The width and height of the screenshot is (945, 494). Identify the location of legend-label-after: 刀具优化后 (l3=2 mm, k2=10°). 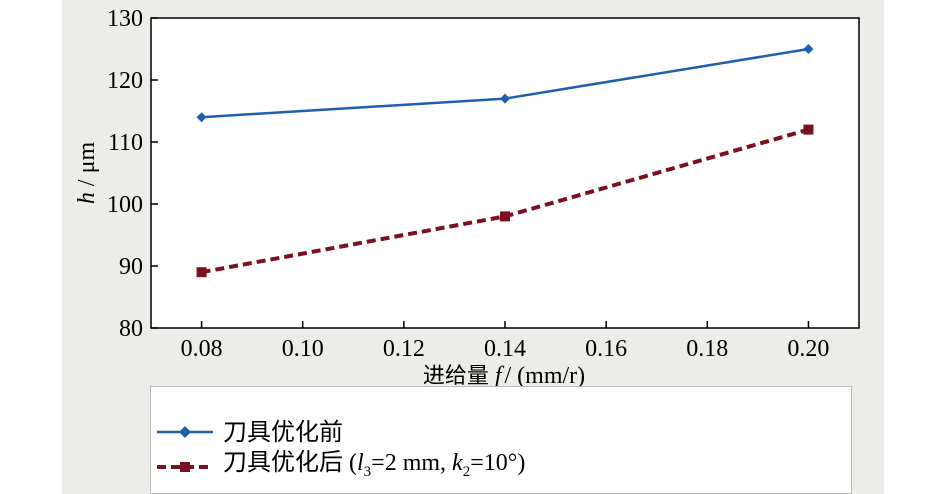
(374, 467).